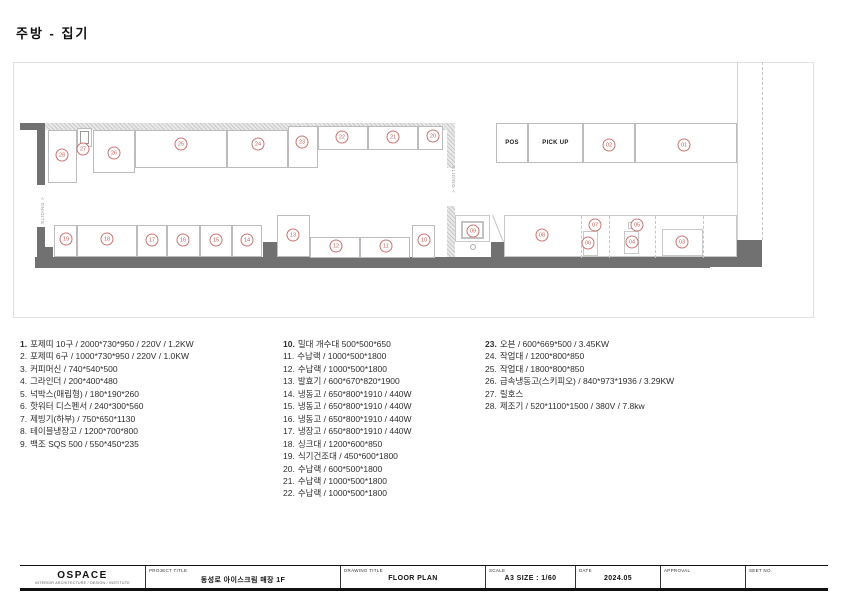  Describe the element at coordinates (87, 406) in the screenshot. I see `equipment-item-description: 핫워터 디스펜서 / 240*300*560` at that location.